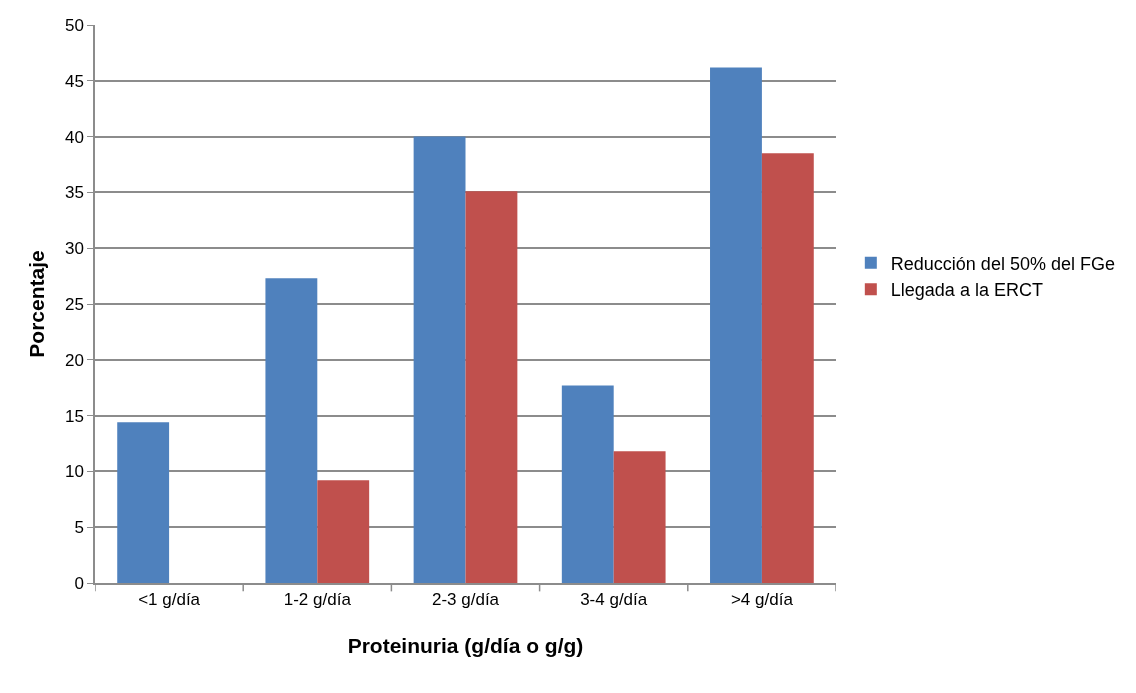  What do you see at coordinates (74, 81) in the screenshot?
I see `y-tick-label: 45` at bounding box center [74, 81].